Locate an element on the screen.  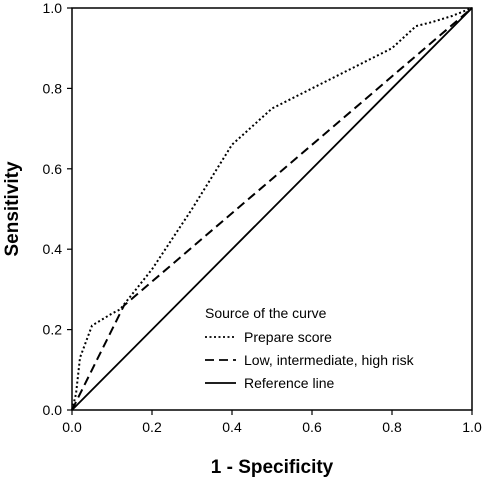
x-axis-ticks: 0.0 0.2 0.4 0.6 0.8 1.0 is located at coordinates (272, 422).